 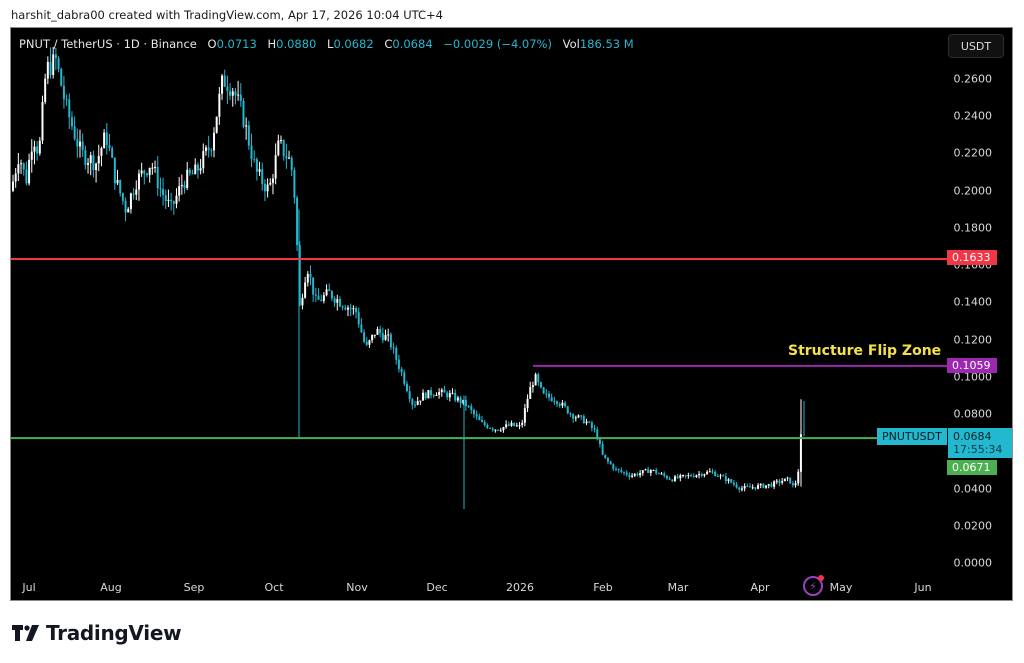 I want to click on time-tick: Aug, so click(x=111, y=587).